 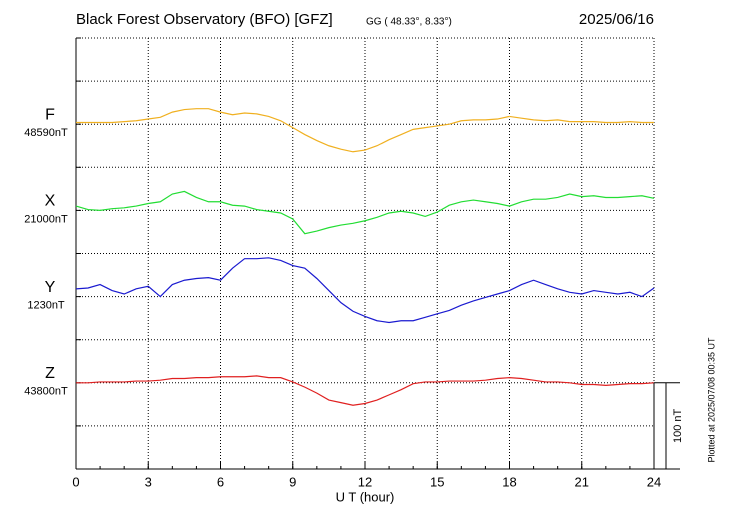 What do you see at coordinates (220, 481) in the screenshot?
I see `x-tick-label: 6` at bounding box center [220, 481].